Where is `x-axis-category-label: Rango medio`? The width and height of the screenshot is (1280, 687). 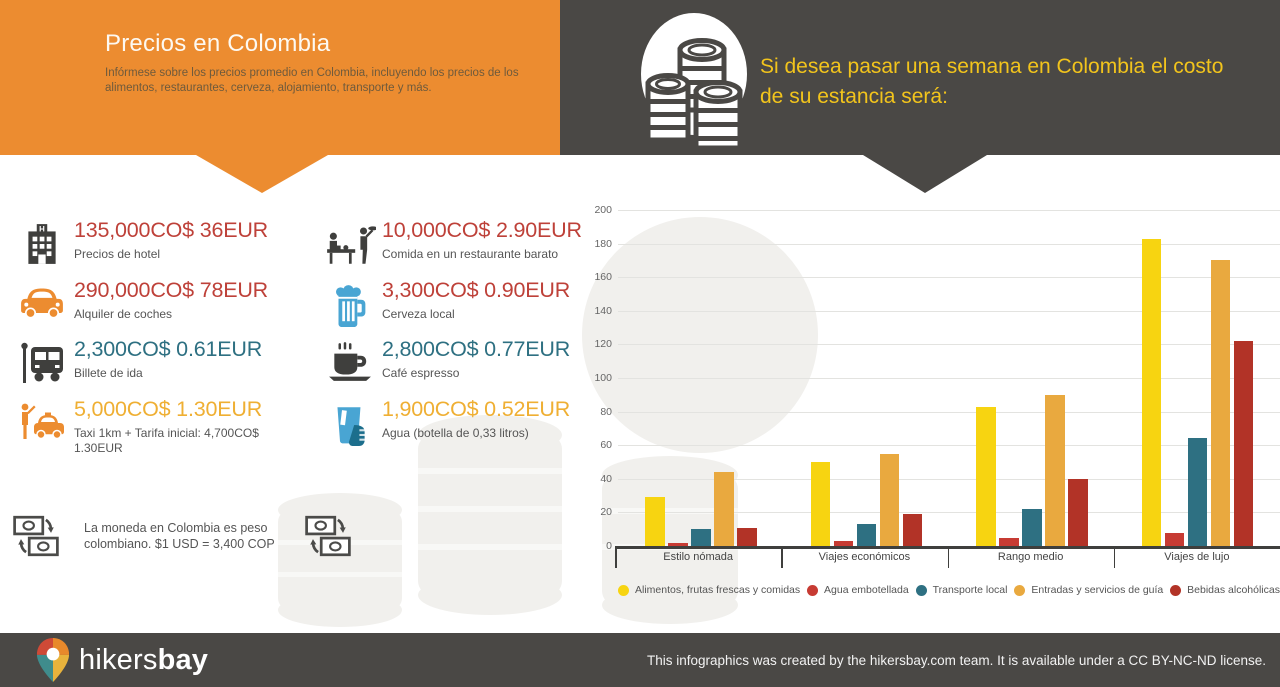
x-axis-category-label: Rango medio is located at coordinates (1030, 557).